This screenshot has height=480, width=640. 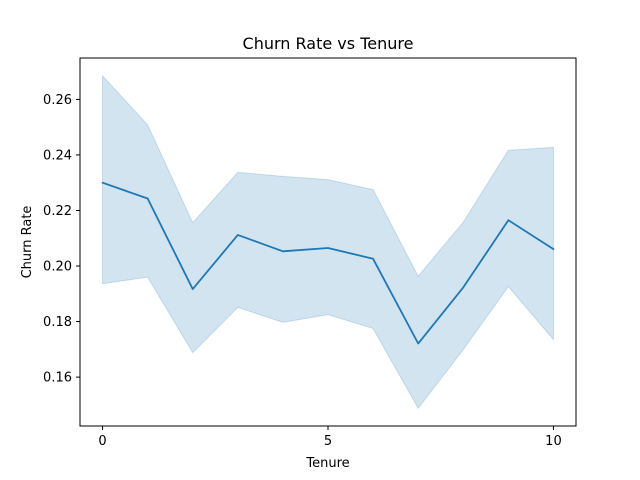 What do you see at coordinates (57, 211) in the screenshot?
I see `y-tick-label: 0.22` at bounding box center [57, 211].